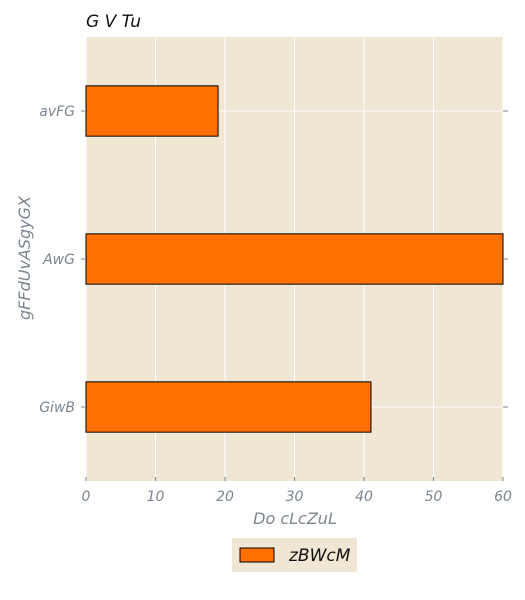  Describe the element at coordinates (295, 518) in the screenshot. I see `x-axis-label: Do cLcZuL` at that location.